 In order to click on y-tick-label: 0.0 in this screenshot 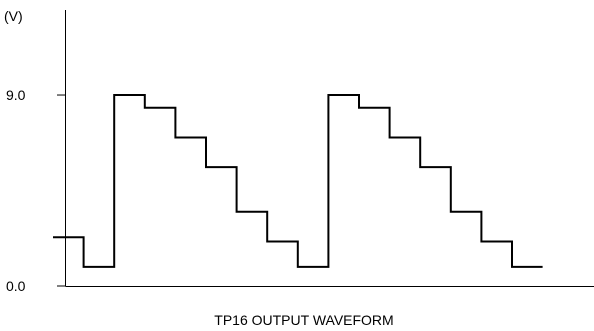, I will do `click(16, 286)`.